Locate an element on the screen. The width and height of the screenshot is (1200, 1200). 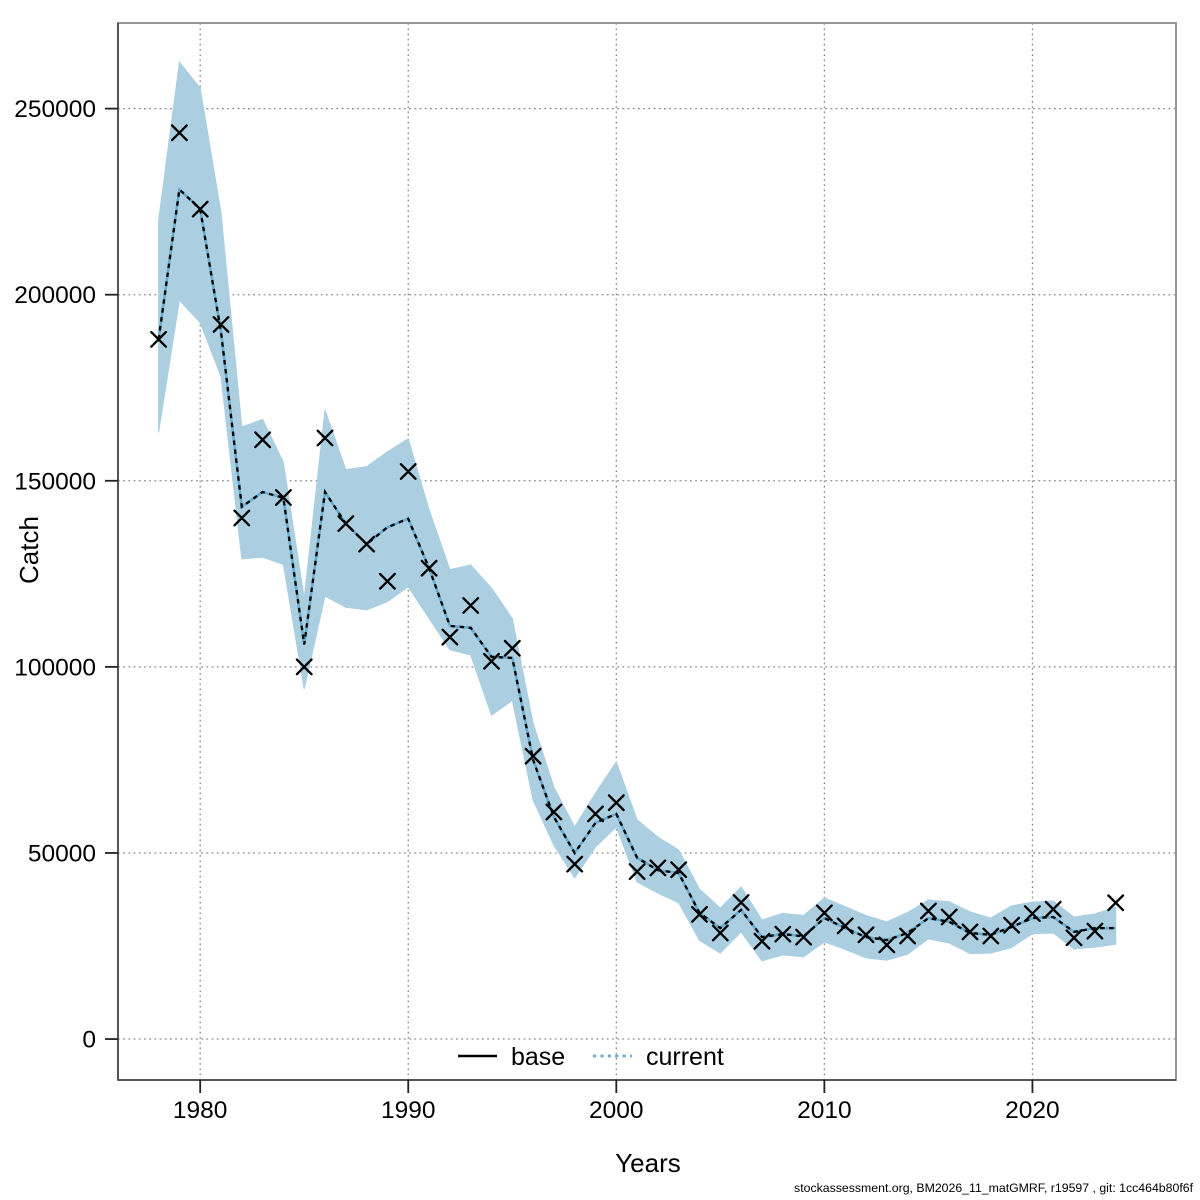
y-axis-title: Catch is located at coordinates (29, 550).